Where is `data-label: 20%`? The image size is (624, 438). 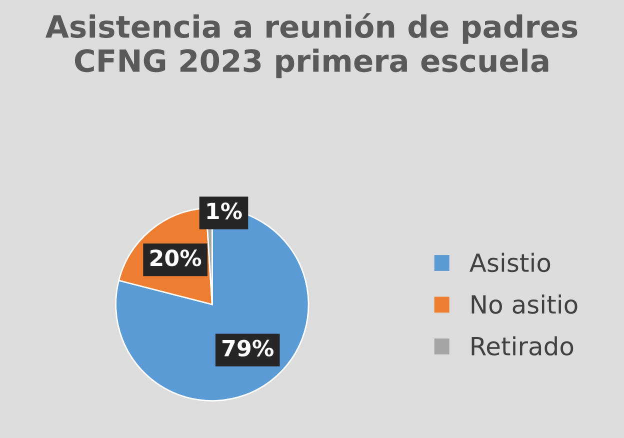 data-label: 20% is located at coordinates (176, 258).